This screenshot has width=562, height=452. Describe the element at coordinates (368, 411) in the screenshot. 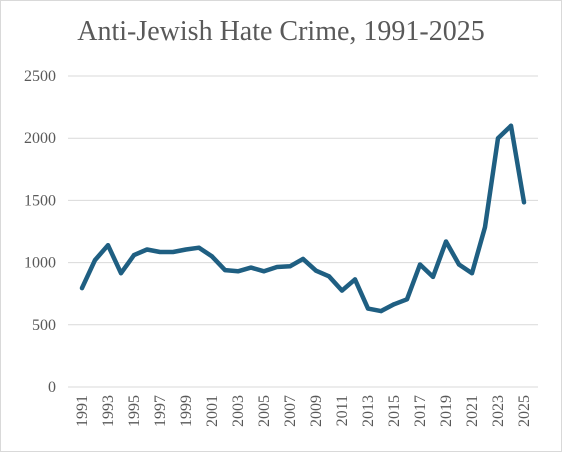

I see `x-tick-label: 2013` at that location.